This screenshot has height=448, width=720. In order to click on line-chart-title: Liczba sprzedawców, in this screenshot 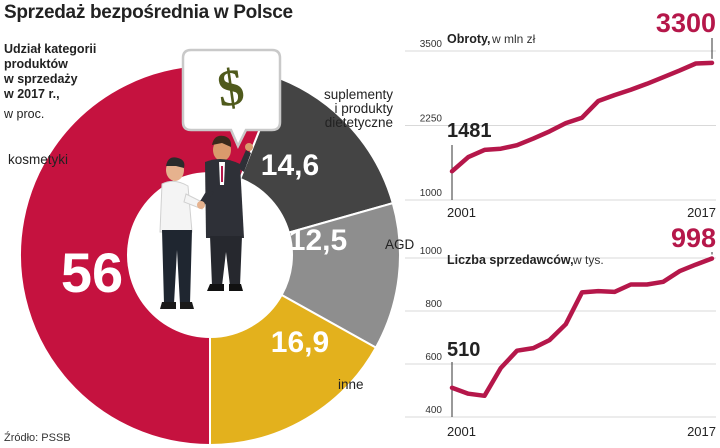, I will do `click(510, 260)`.